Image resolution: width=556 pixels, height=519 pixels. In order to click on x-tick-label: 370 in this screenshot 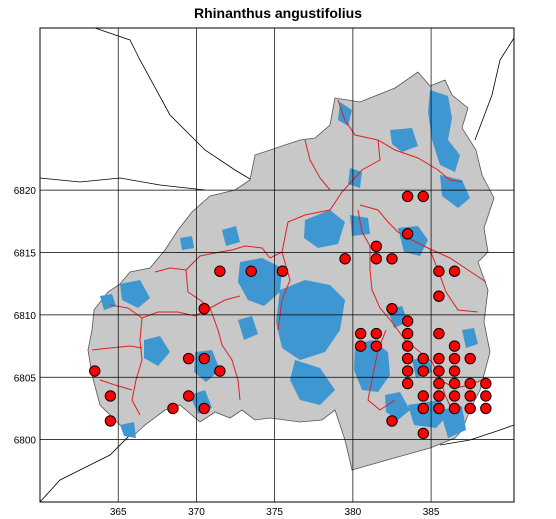, I will do `click(196, 512)`.